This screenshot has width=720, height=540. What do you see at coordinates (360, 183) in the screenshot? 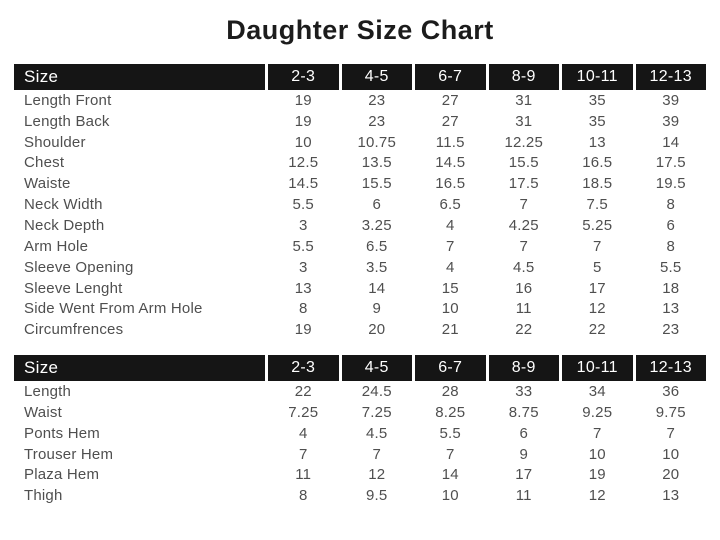
I see `table-row: Waiste 14.5 15.5 16.5 17.5 18.5 19.5` at bounding box center [360, 183].